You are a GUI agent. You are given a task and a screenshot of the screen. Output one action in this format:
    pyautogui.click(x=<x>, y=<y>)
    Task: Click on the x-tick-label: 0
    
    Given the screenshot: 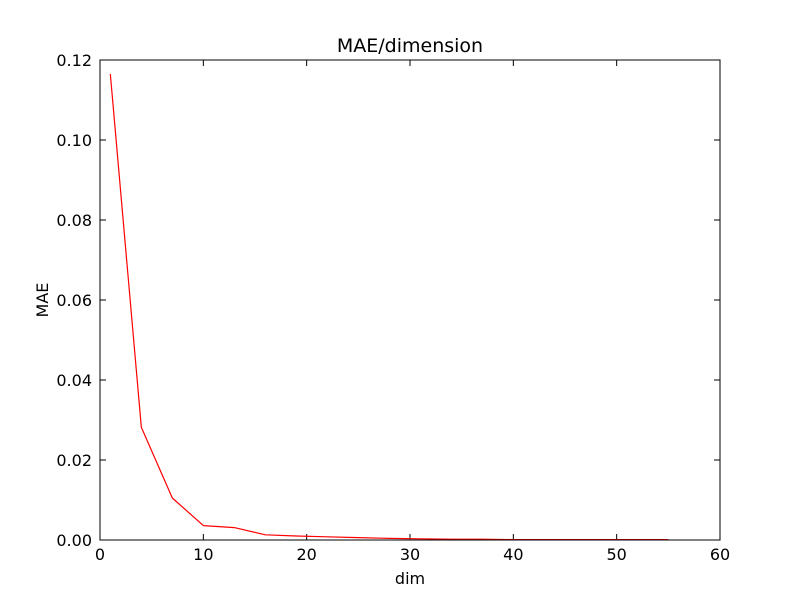 What is the action you would take?
    pyautogui.click(x=100, y=554)
    